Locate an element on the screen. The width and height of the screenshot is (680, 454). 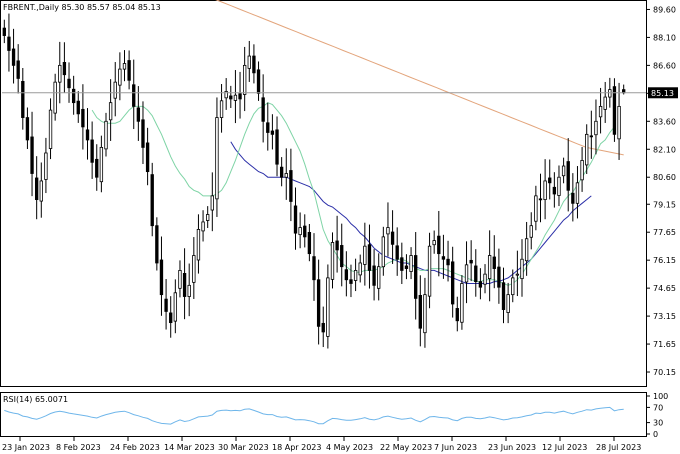
x-tick-label: 24 Feb 2023 is located at coordinates (135, 447).